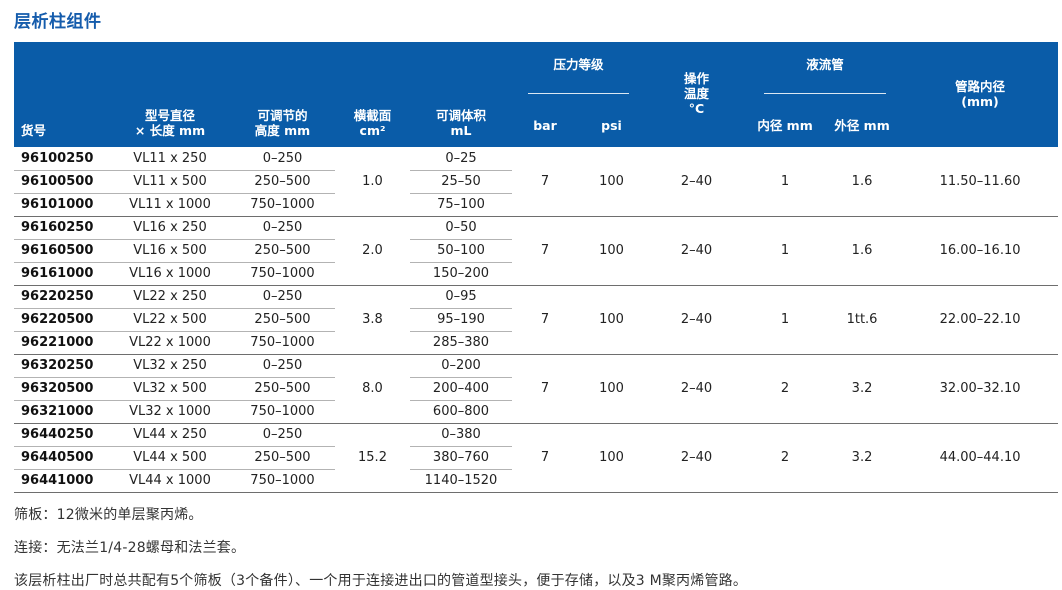 This screenshot has height=590, width=1062. What do you see at coordinates (62, 228) in the screenshot?
I see `cell-sku: 96160250` at bounding box center [62, 228].